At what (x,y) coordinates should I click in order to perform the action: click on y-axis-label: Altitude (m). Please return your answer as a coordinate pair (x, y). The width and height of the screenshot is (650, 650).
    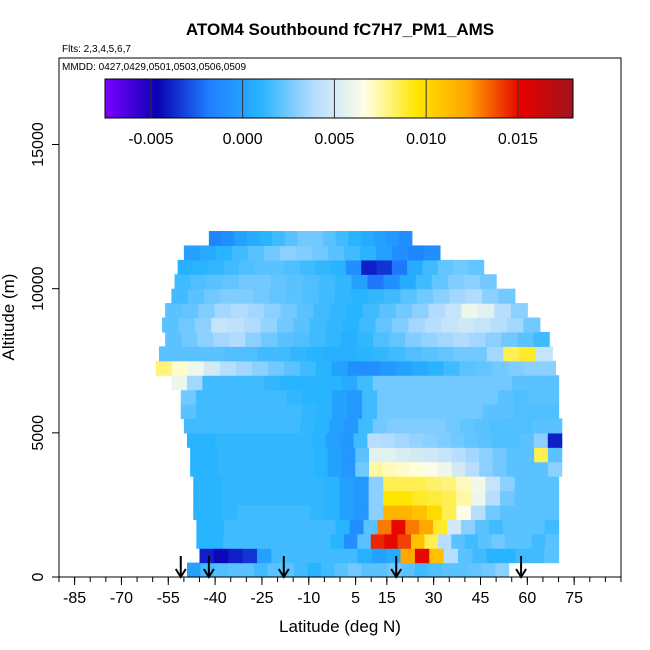
    Looking at the image, I should click on (9, 317).